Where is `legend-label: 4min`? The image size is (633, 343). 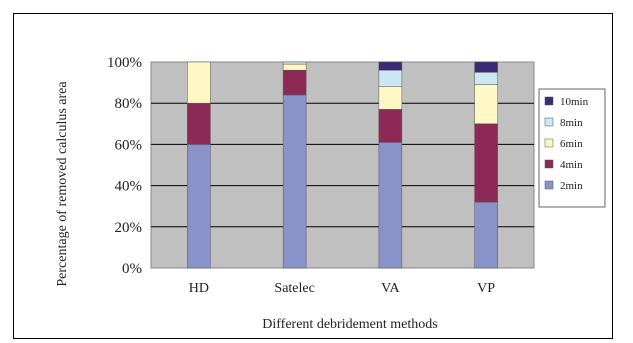 legend-label: 4min is located at coordinates (571, 165).